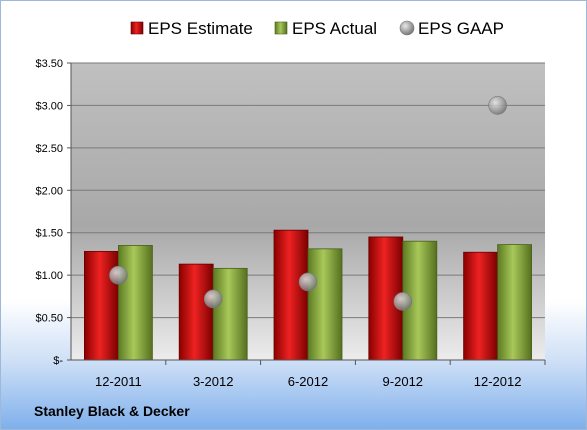  Describe the element at coordinates (403, 381) in the screenshot. I see `x-category-label: 9-2012` at that location.